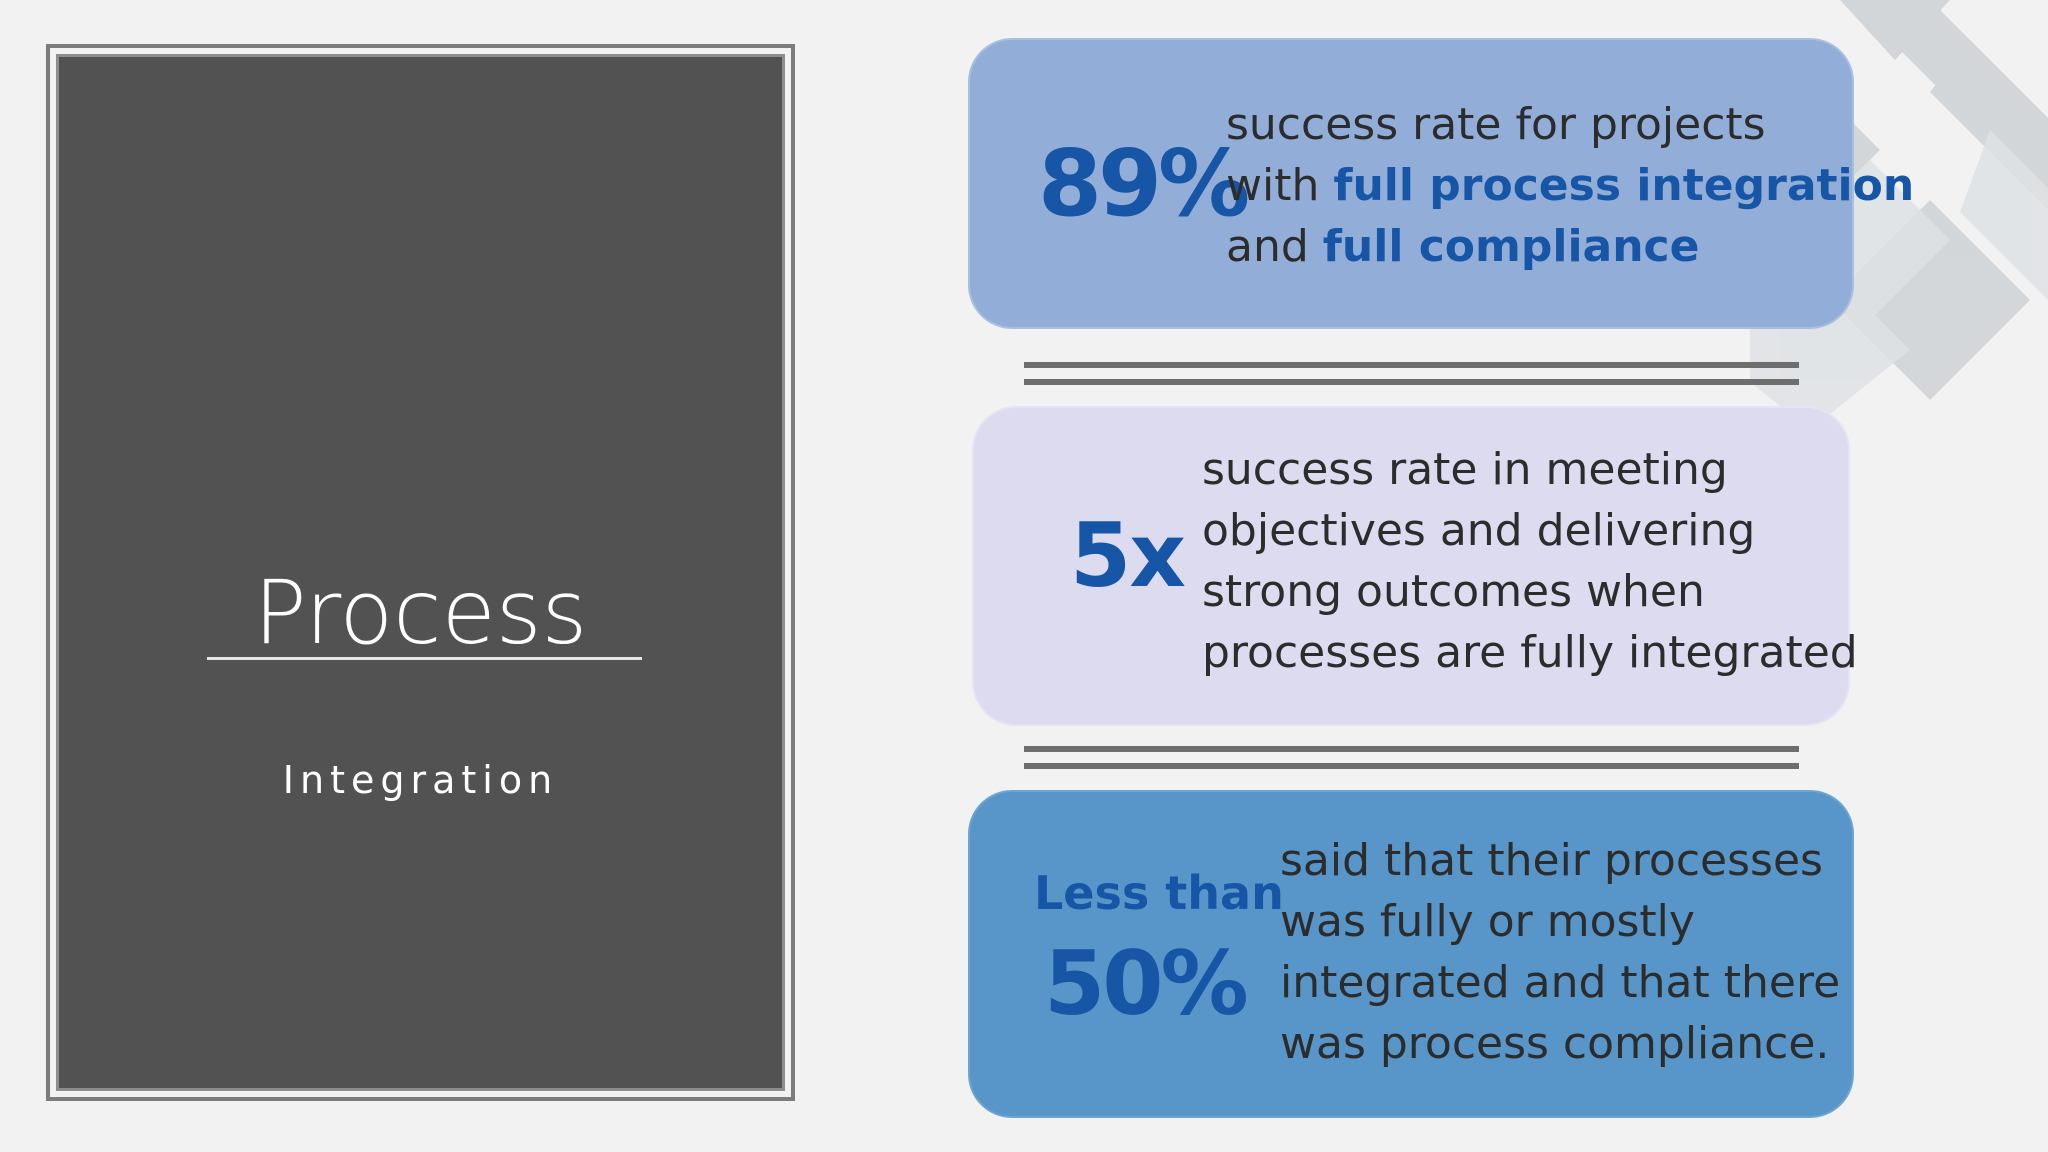 This screenshot has width=2048, height=1152. Describe the element at coordinates (1159, 893) in the screenshot. I see `stat-prefix: Less than` at that location.